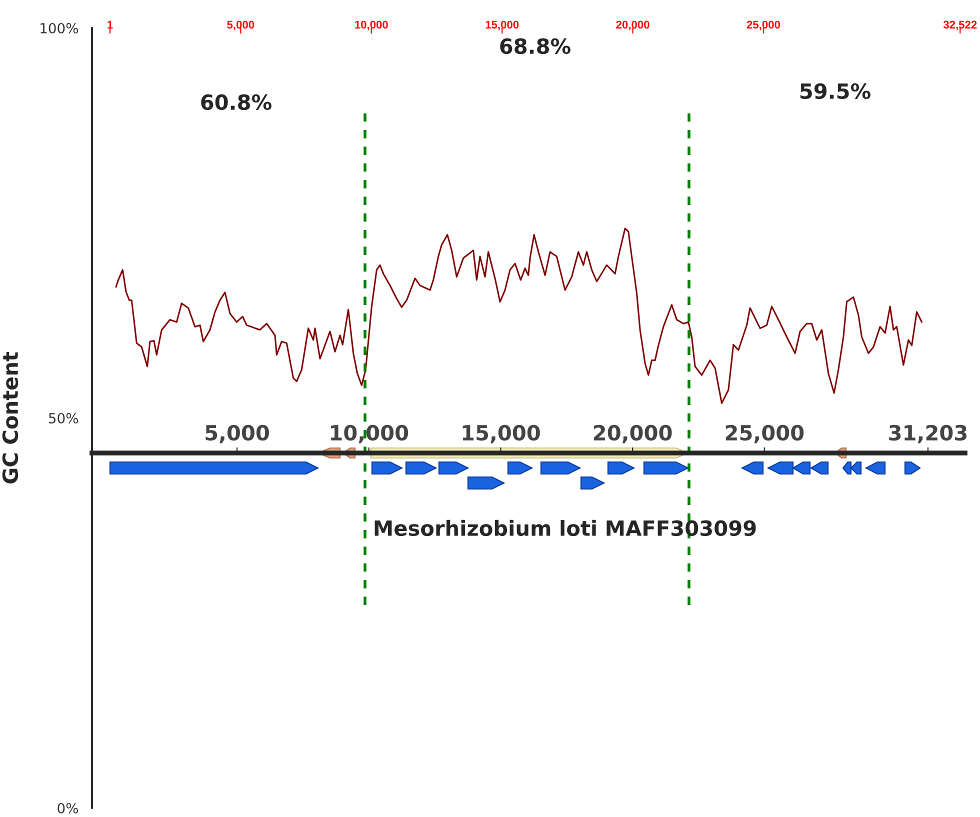 Image resolution: width=980 pixels, height=817 pixels. I want to click on y-tick-label: 100%, so click(59, 28).